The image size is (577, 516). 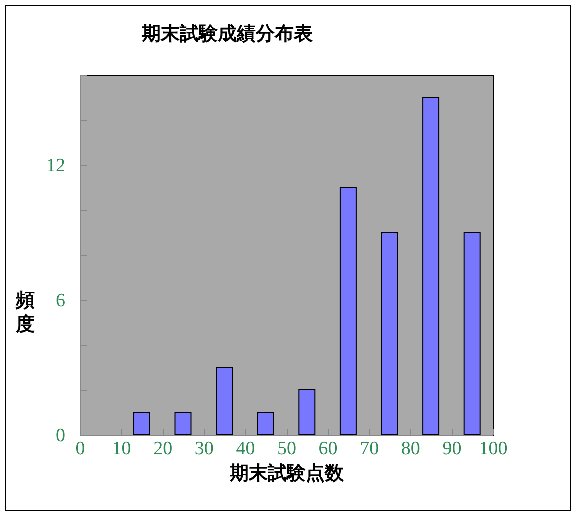 I want to click on x-tick-label: 70, so click(x=370, y=449).